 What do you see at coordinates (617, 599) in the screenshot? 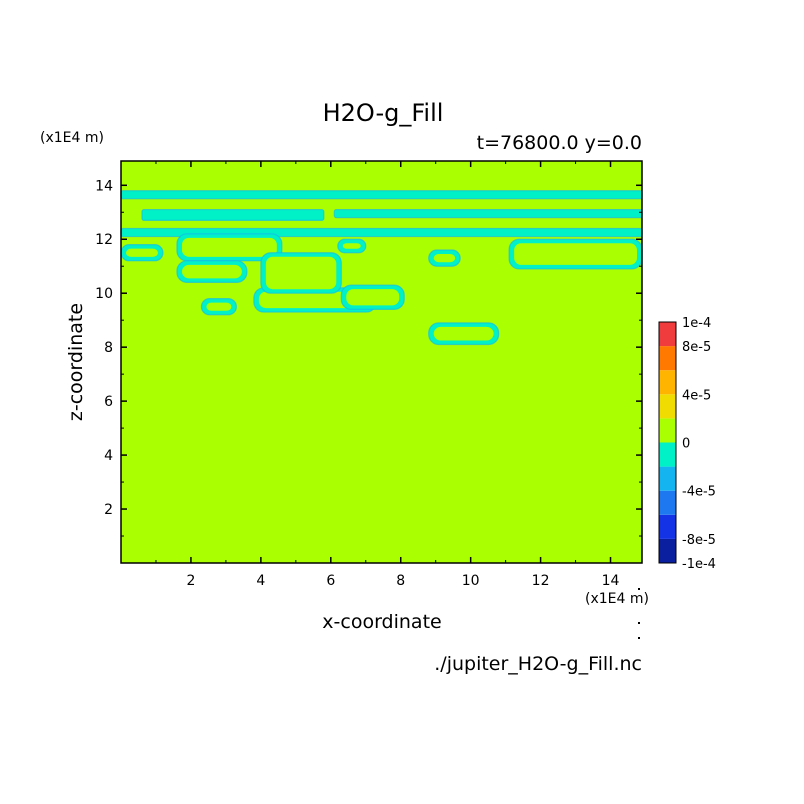
I see `x-unit-label: (x1E4 m)` at bounding box center [617, 599].